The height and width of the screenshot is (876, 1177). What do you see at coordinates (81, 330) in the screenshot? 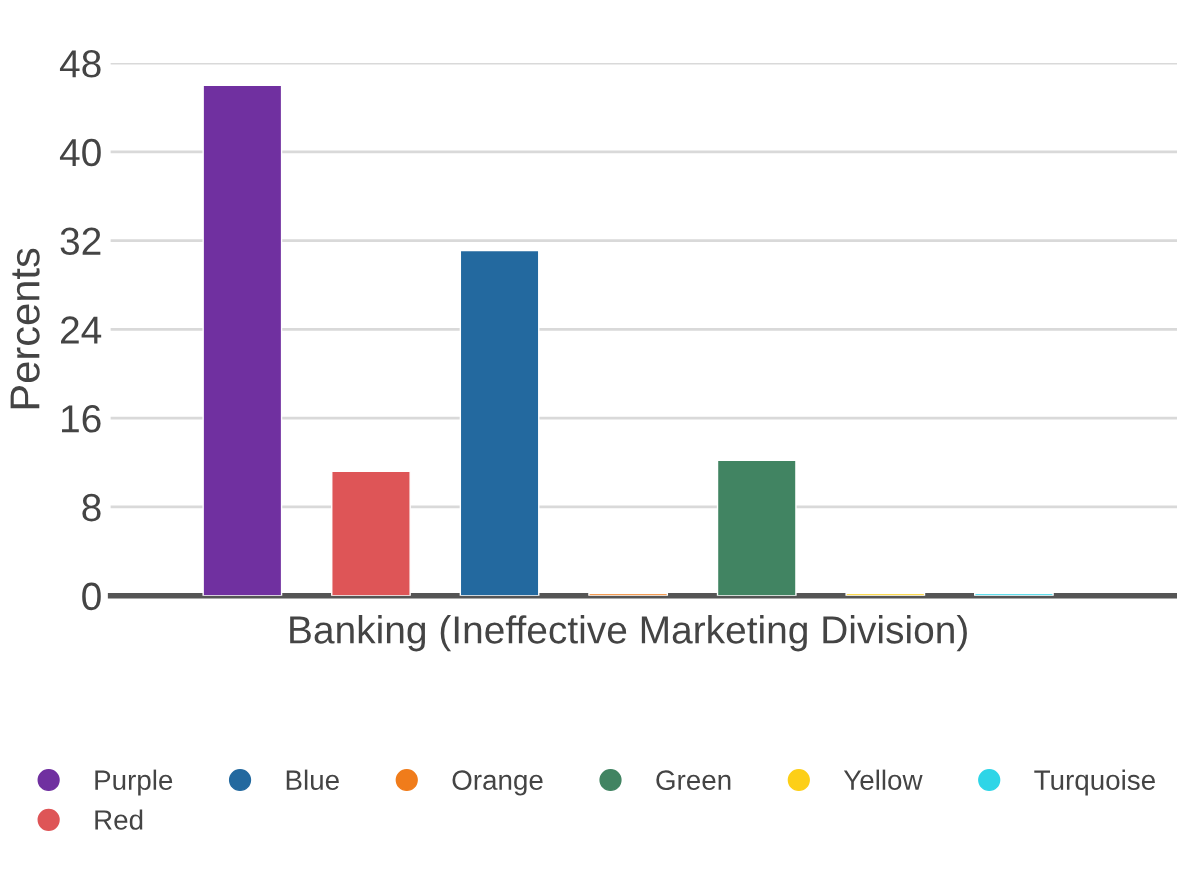
I see `y-tick-label: 24` at bounding box center [81, 330].